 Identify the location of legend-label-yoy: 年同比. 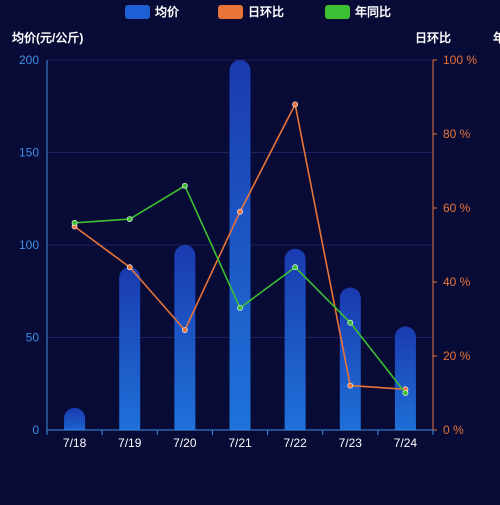
(373, 11).